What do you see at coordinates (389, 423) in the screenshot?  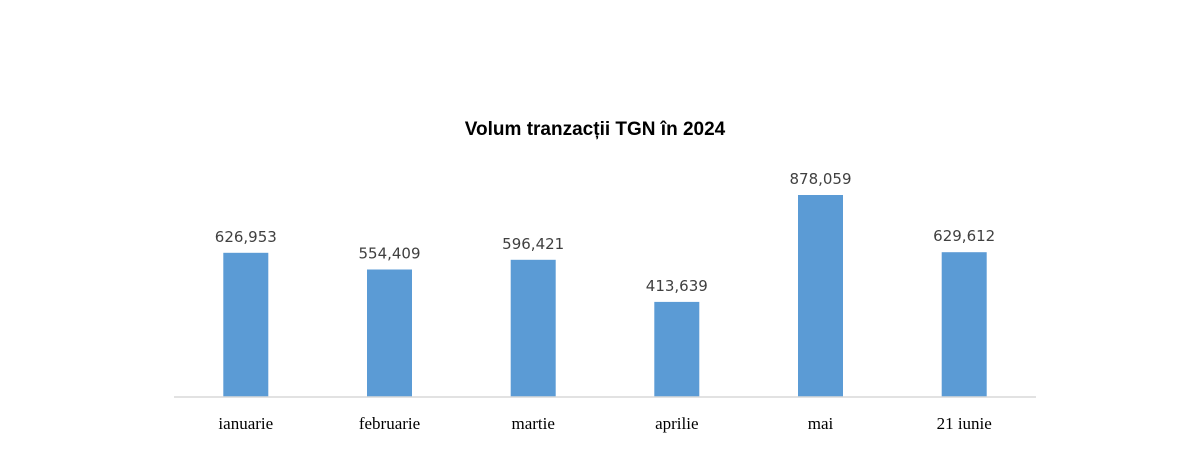 I see `x-tick-label-1: februarie` at bounding box center [389, 423].